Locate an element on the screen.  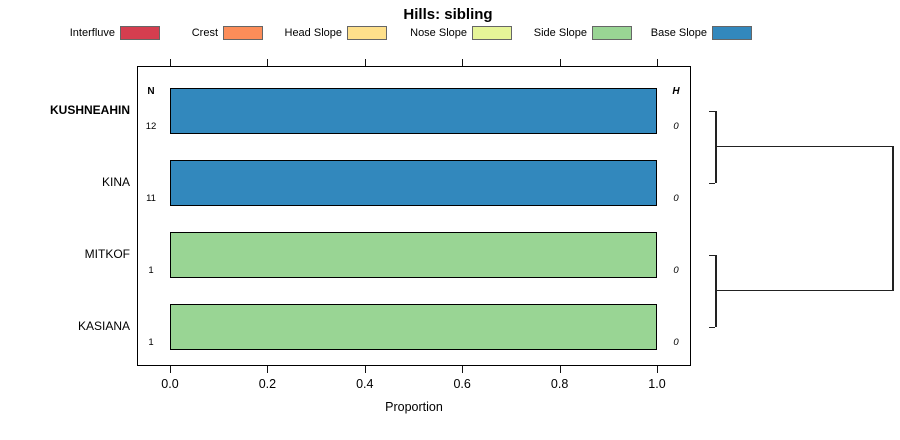
legend-item-head-slope: Head Slope is located at coordinates (335, 33).